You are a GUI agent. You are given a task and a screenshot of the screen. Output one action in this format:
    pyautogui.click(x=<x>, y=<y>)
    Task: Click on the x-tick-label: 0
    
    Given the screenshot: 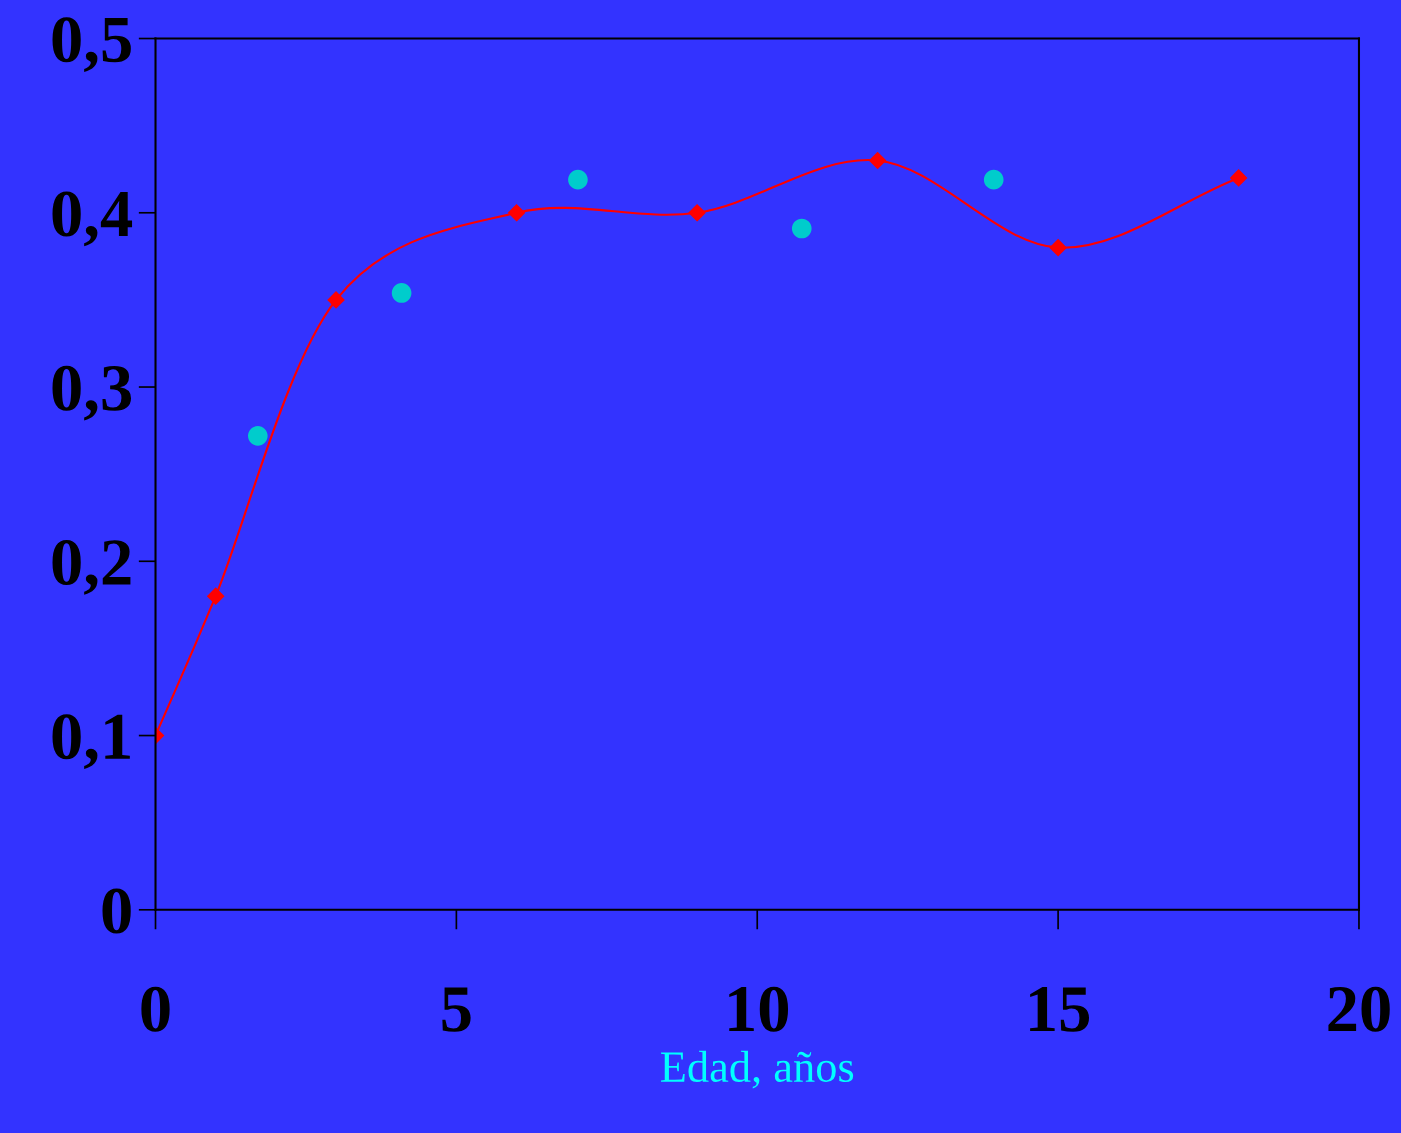 What is the action you would take?
    pyautogui.click(x=155, y=1009)
    